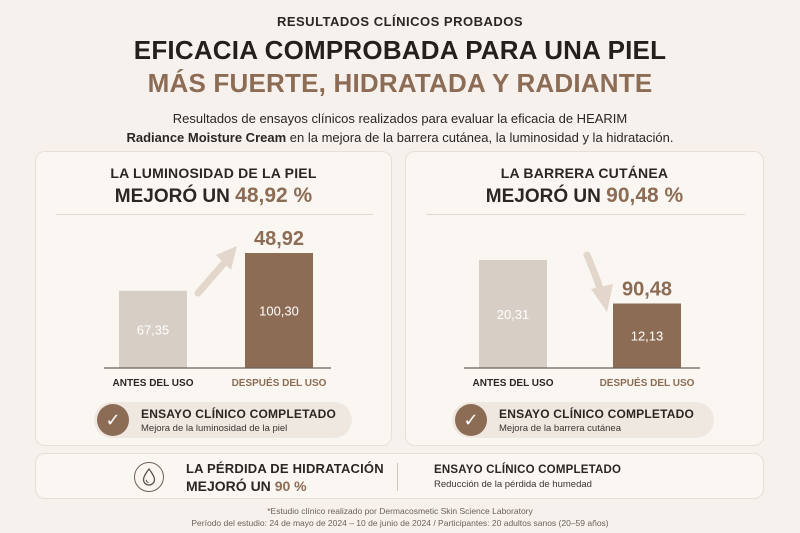 The image size is (800, 533). What do you see at coordinates (175, 196) in the screenshot?
I see `luminosity-improved-prefix: MEJORÓ UN` at bounding box center [175, 196].